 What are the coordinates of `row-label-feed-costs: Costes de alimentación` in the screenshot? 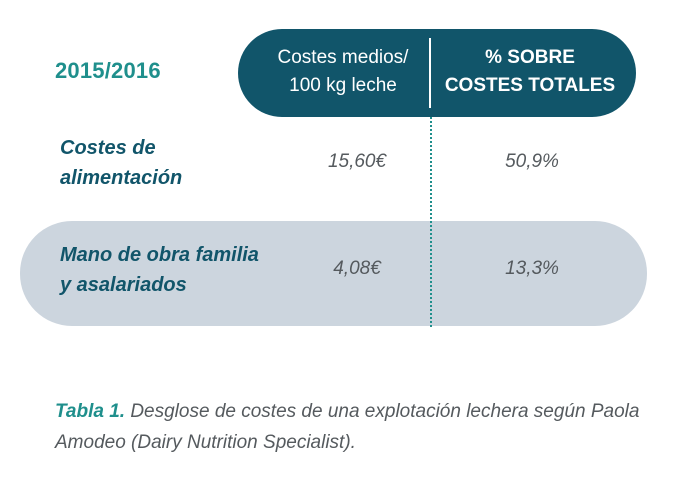 It's located at (121, 163).